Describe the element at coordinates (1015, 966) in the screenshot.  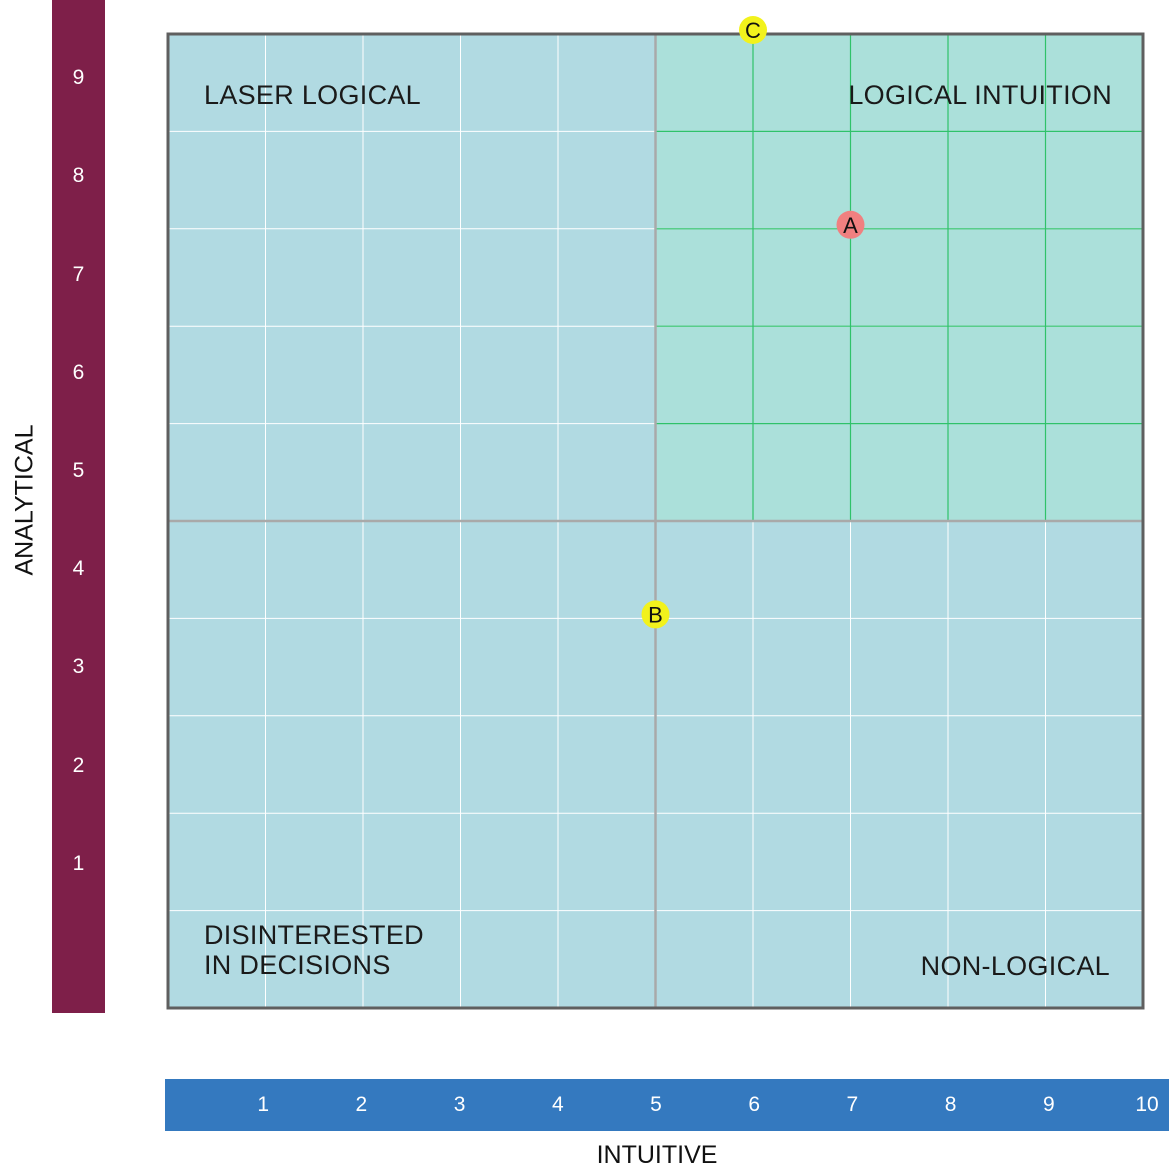
I see `quadrant-label-4: NON-LOGICAL` at that location.